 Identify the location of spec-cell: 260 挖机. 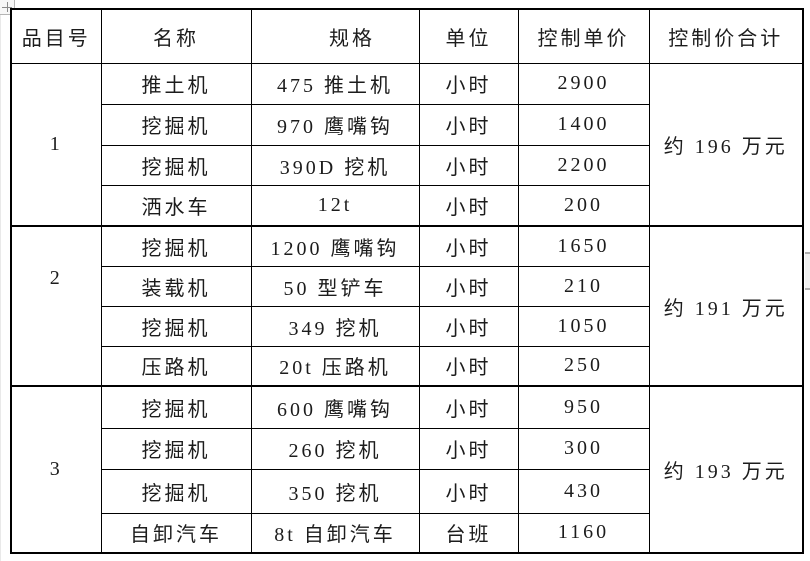
(335, 448).